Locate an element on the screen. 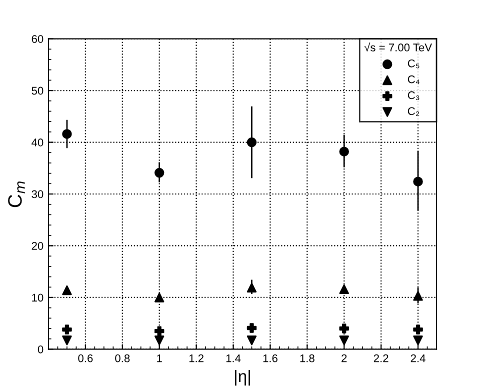 This screenshot has width=485, height=388. x-tick-label: 1.8 is located at coordinates (307, 358).